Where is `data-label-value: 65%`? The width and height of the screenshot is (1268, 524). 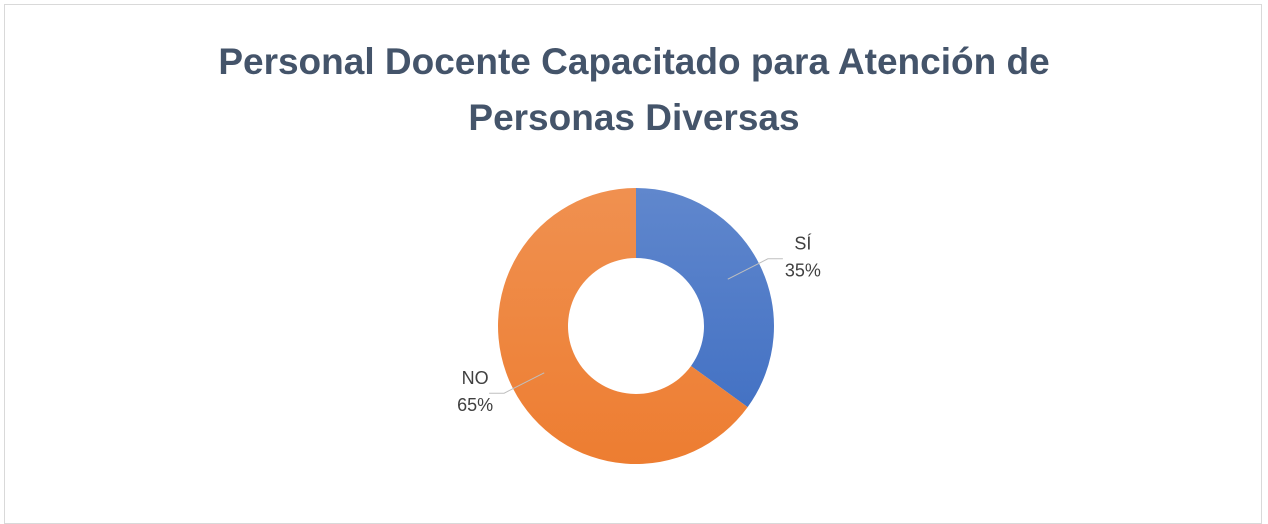 data-label-value: 65% is located at coordinates (475, 405).